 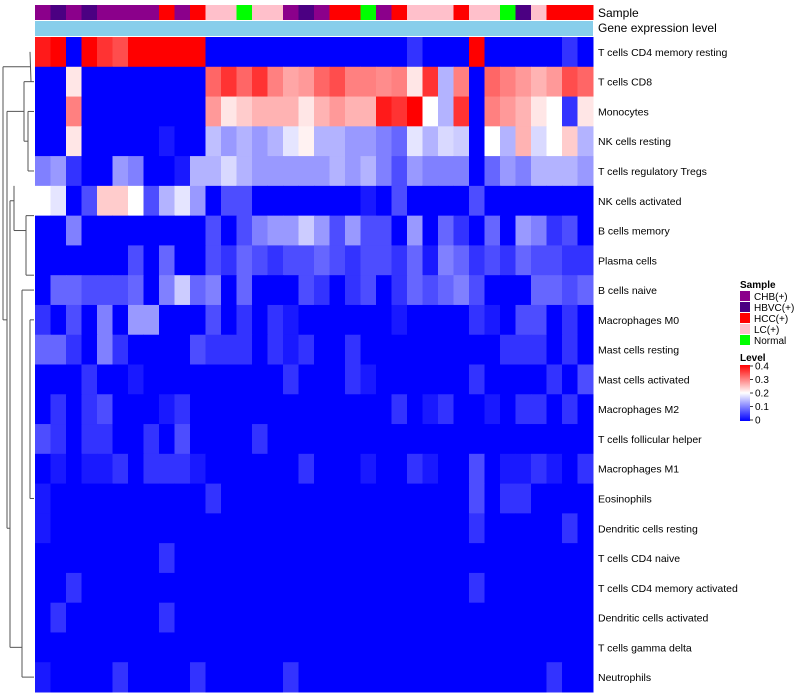 What do you see at coordinates (461, 201) in the screenshot?
I see `heatmap-cell-r6-c28` at bounding box center [461, 201].